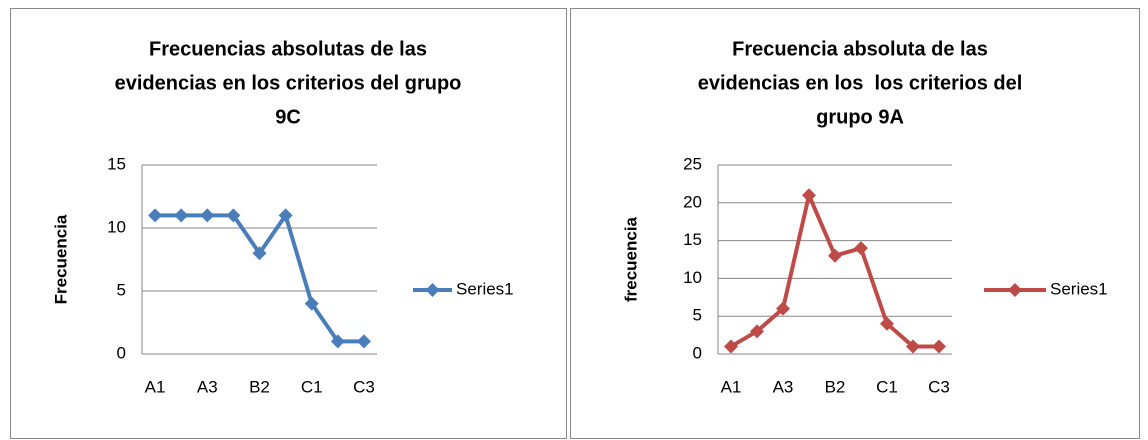  Describe the element at coordinates (860, 83) in the screenshot. I see `chart-title: evidencias en los los criterios del` at that location.